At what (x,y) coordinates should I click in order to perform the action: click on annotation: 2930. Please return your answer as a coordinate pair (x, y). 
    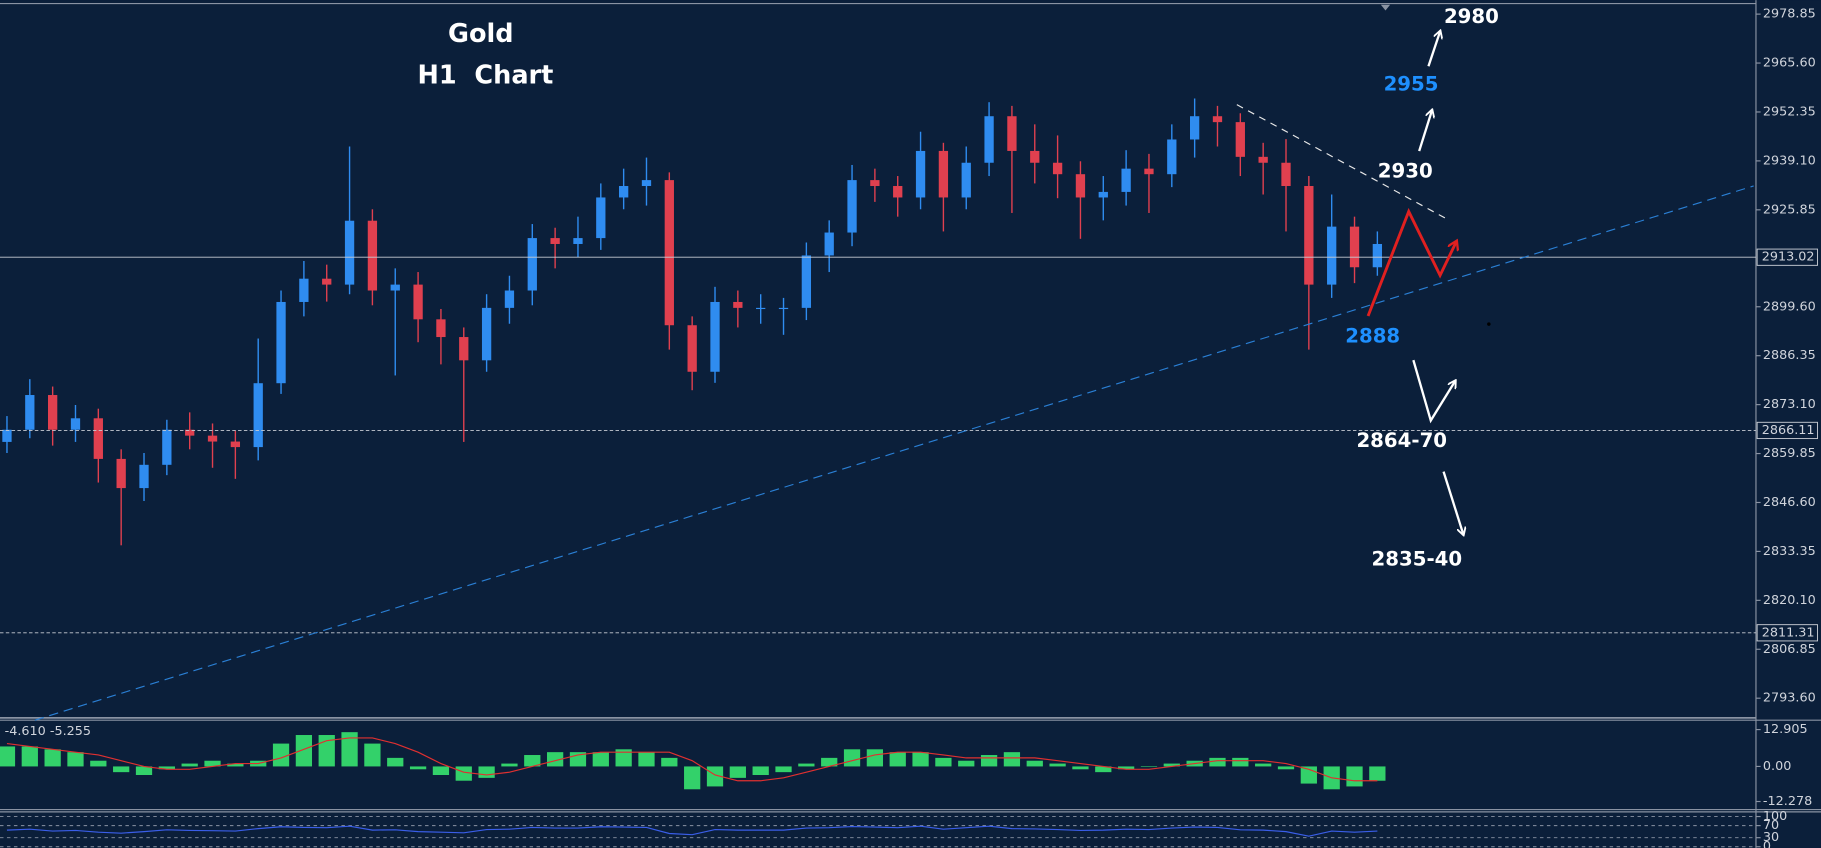
    Looking at the image, I should click on (1405, 170).